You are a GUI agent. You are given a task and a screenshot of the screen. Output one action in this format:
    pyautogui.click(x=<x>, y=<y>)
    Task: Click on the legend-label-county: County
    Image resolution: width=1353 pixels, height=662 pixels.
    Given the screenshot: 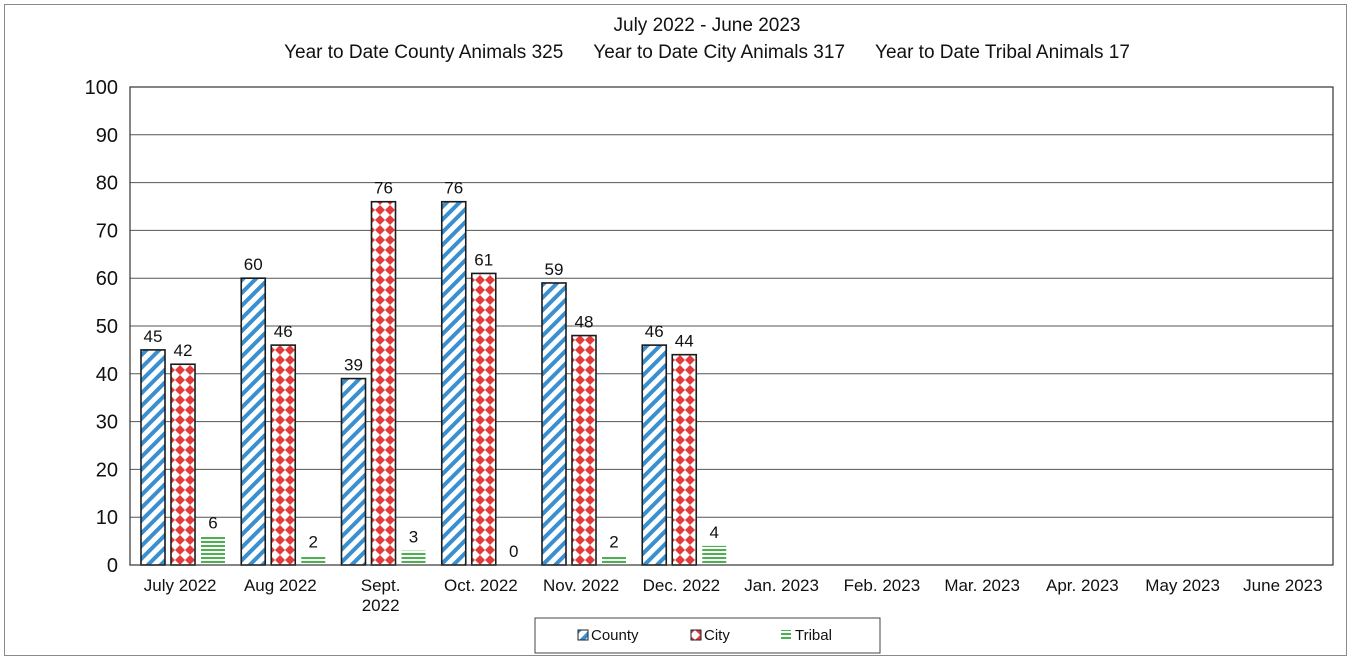 What is the action you would take?
    pyautogui.click(x=615, y=635)
    